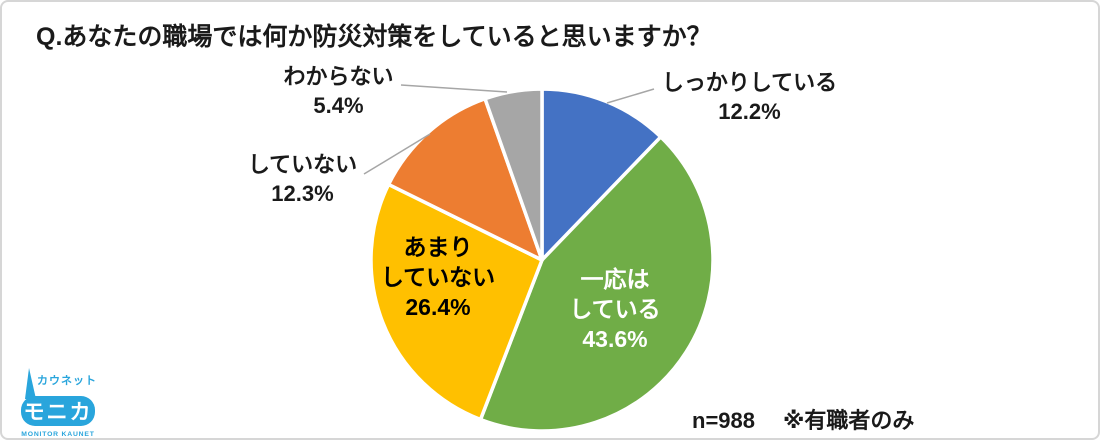  I want to click on label-shitenai-text: していない, so click(302, 164).